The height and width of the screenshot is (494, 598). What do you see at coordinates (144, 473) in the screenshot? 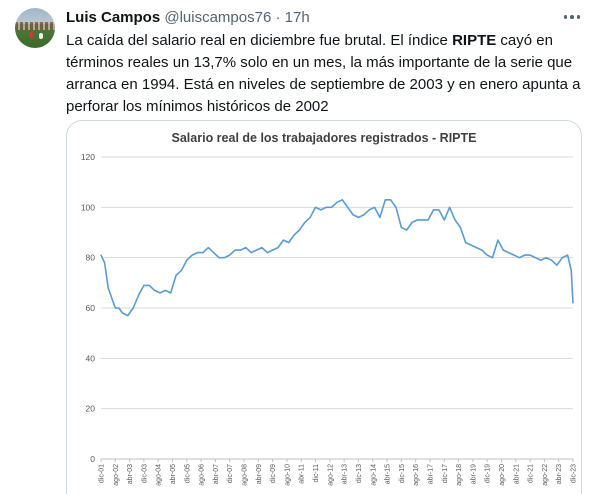
I see `x-tick-label: dic-03` at bounding box center [144, 473].